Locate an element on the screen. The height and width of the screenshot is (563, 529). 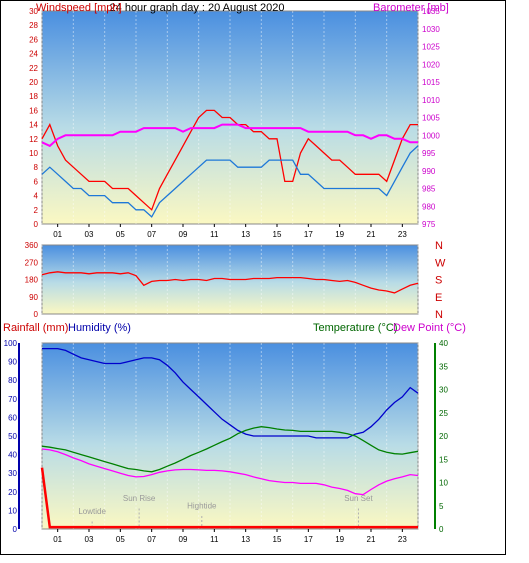
humidity-tick-40: 40 is located at coordinates (12, 455).